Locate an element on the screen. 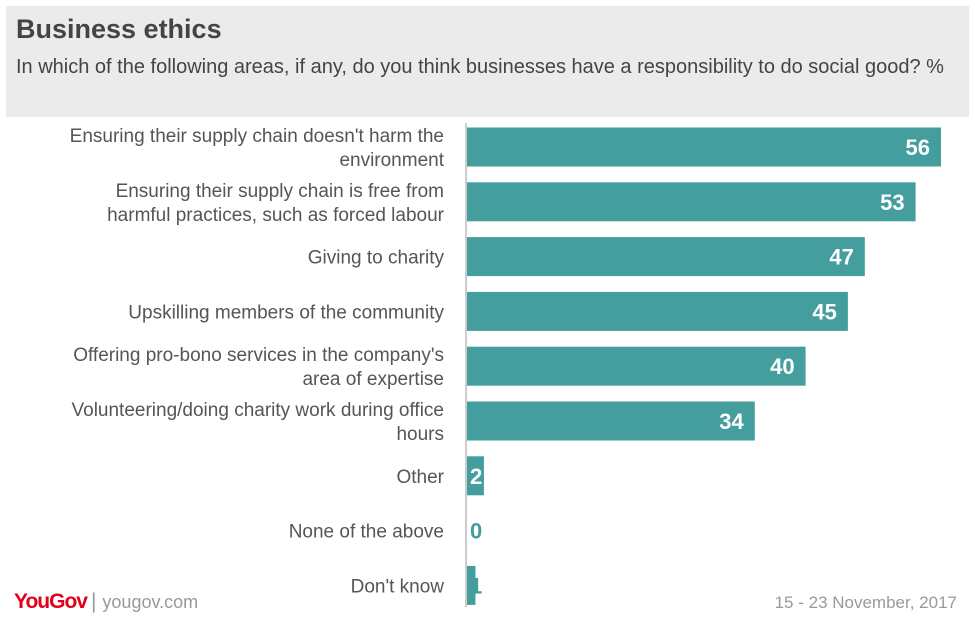  category-label: Don't know is located at coordinates (398, 586).